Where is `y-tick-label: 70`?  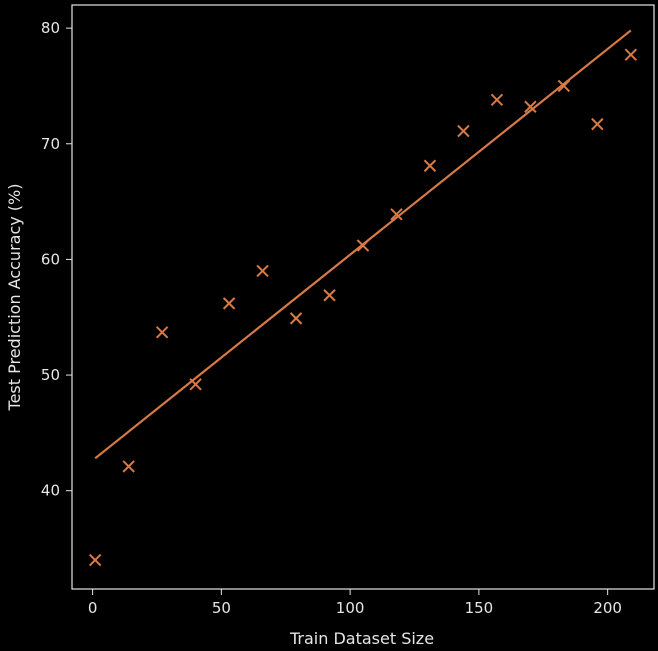 y-tick-label: 70 is located at coordinates (50, 144).